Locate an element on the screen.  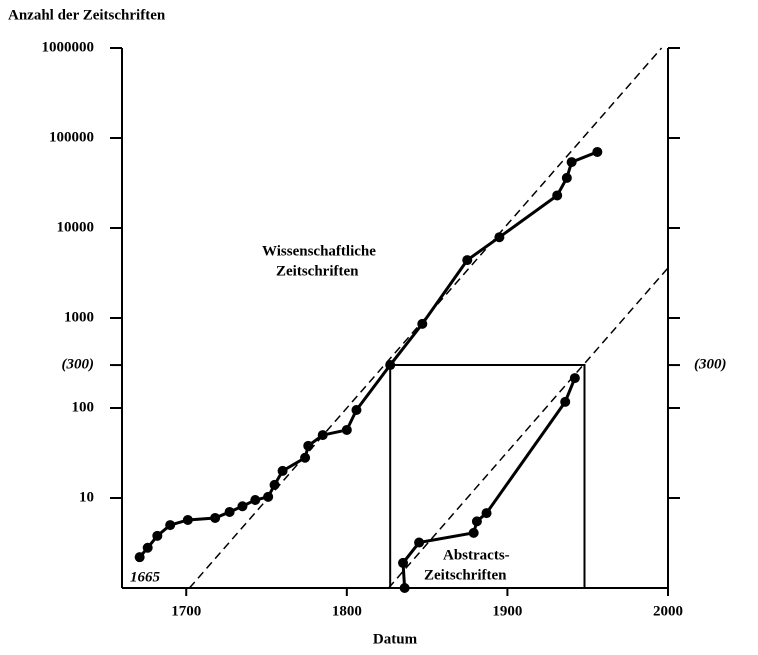
annotation: Wissenschaftliche is located at coordinates (319, 251).